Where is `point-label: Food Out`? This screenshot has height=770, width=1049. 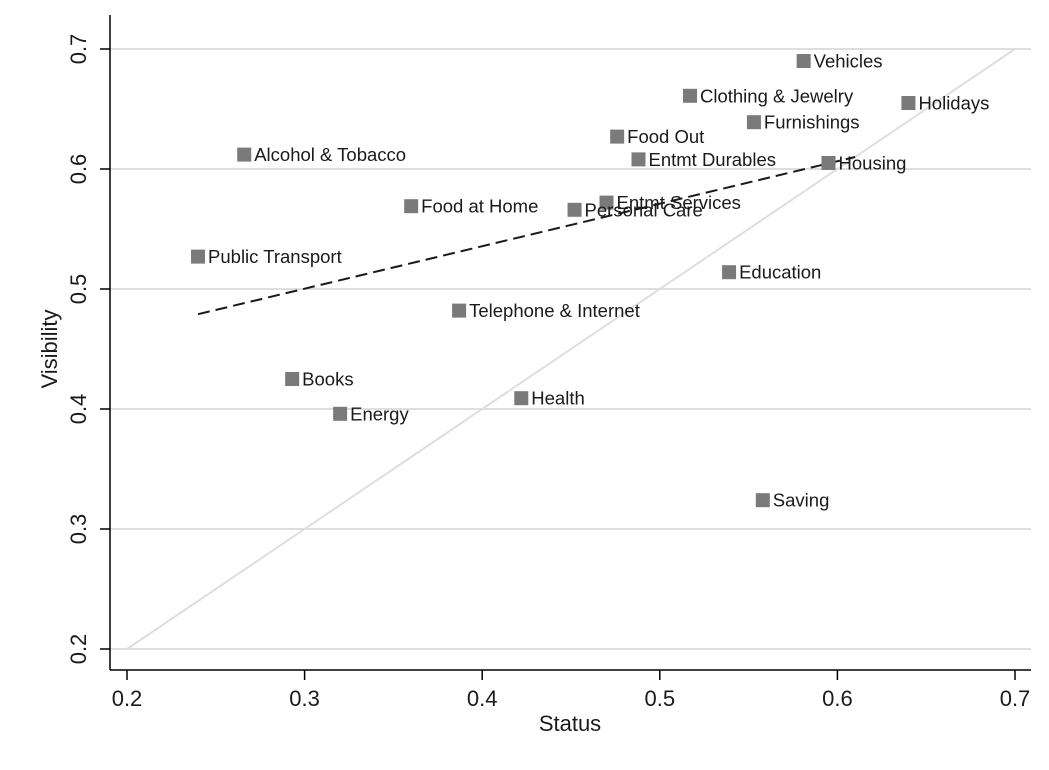 point-label: Food Out is located at coordinates (665, 136).